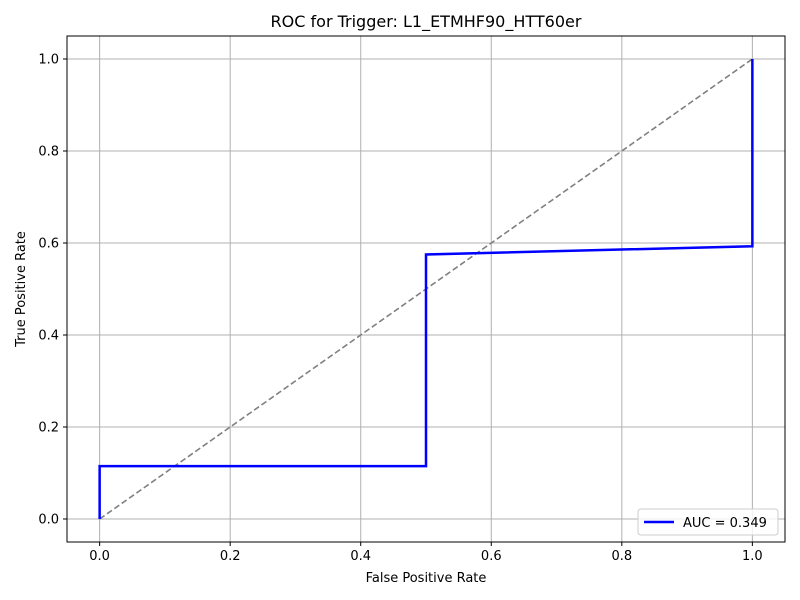 The image size is (800, 600). Describe the element at coordinates (48, 244) in the screenshot. I see `y-tick-label: 0.6` at that location.